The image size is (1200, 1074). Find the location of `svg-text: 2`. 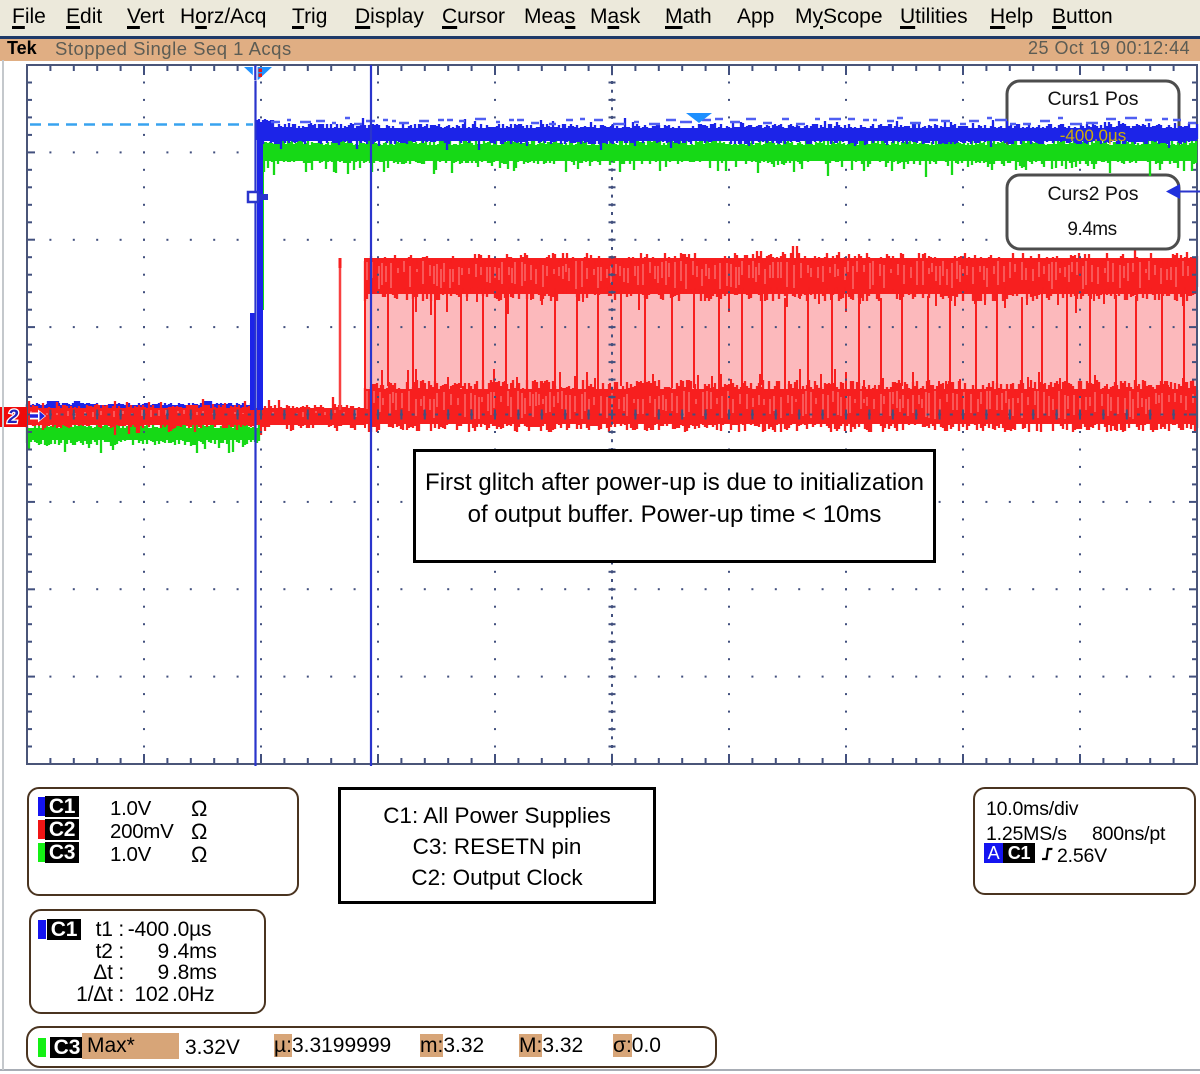

svg-text: 2 is located at coordinates (13, 417).